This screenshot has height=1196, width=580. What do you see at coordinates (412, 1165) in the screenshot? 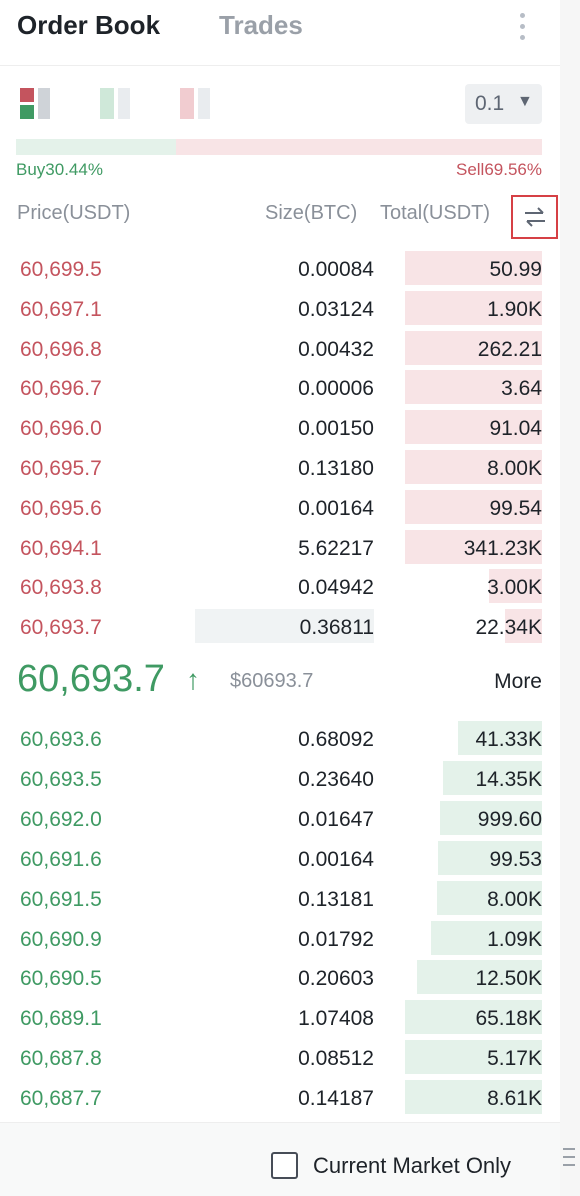
I see `current-market-only-label: Current Market Only` at bounding box center [412, 1165].